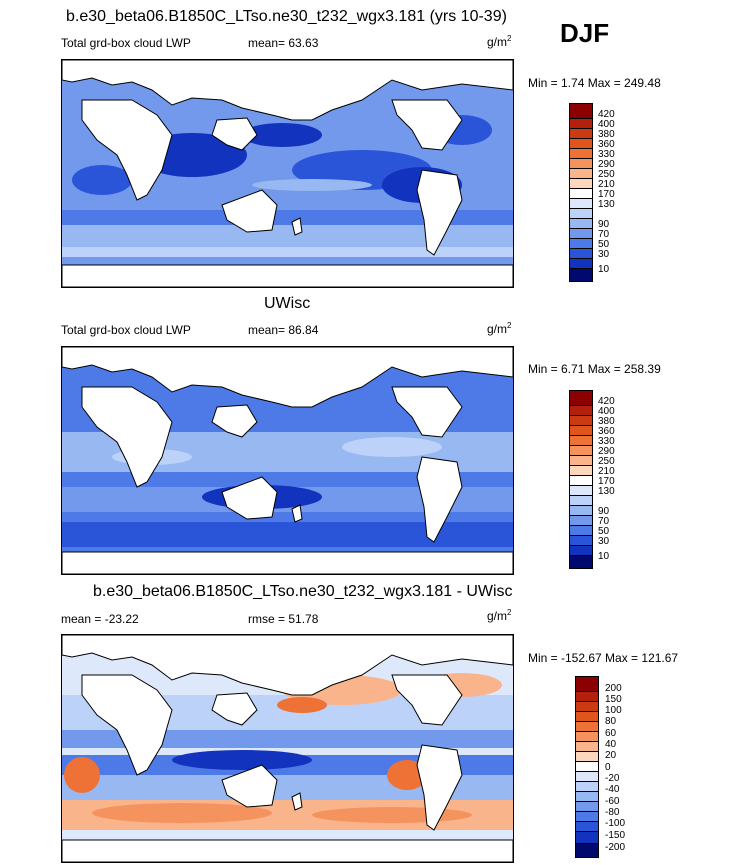 Image resolution: width=732 pixels, height=865 pixels. Describe the element at coordinates (587, 767) in the screenshot. I see `panel3-colorbar` at that location.